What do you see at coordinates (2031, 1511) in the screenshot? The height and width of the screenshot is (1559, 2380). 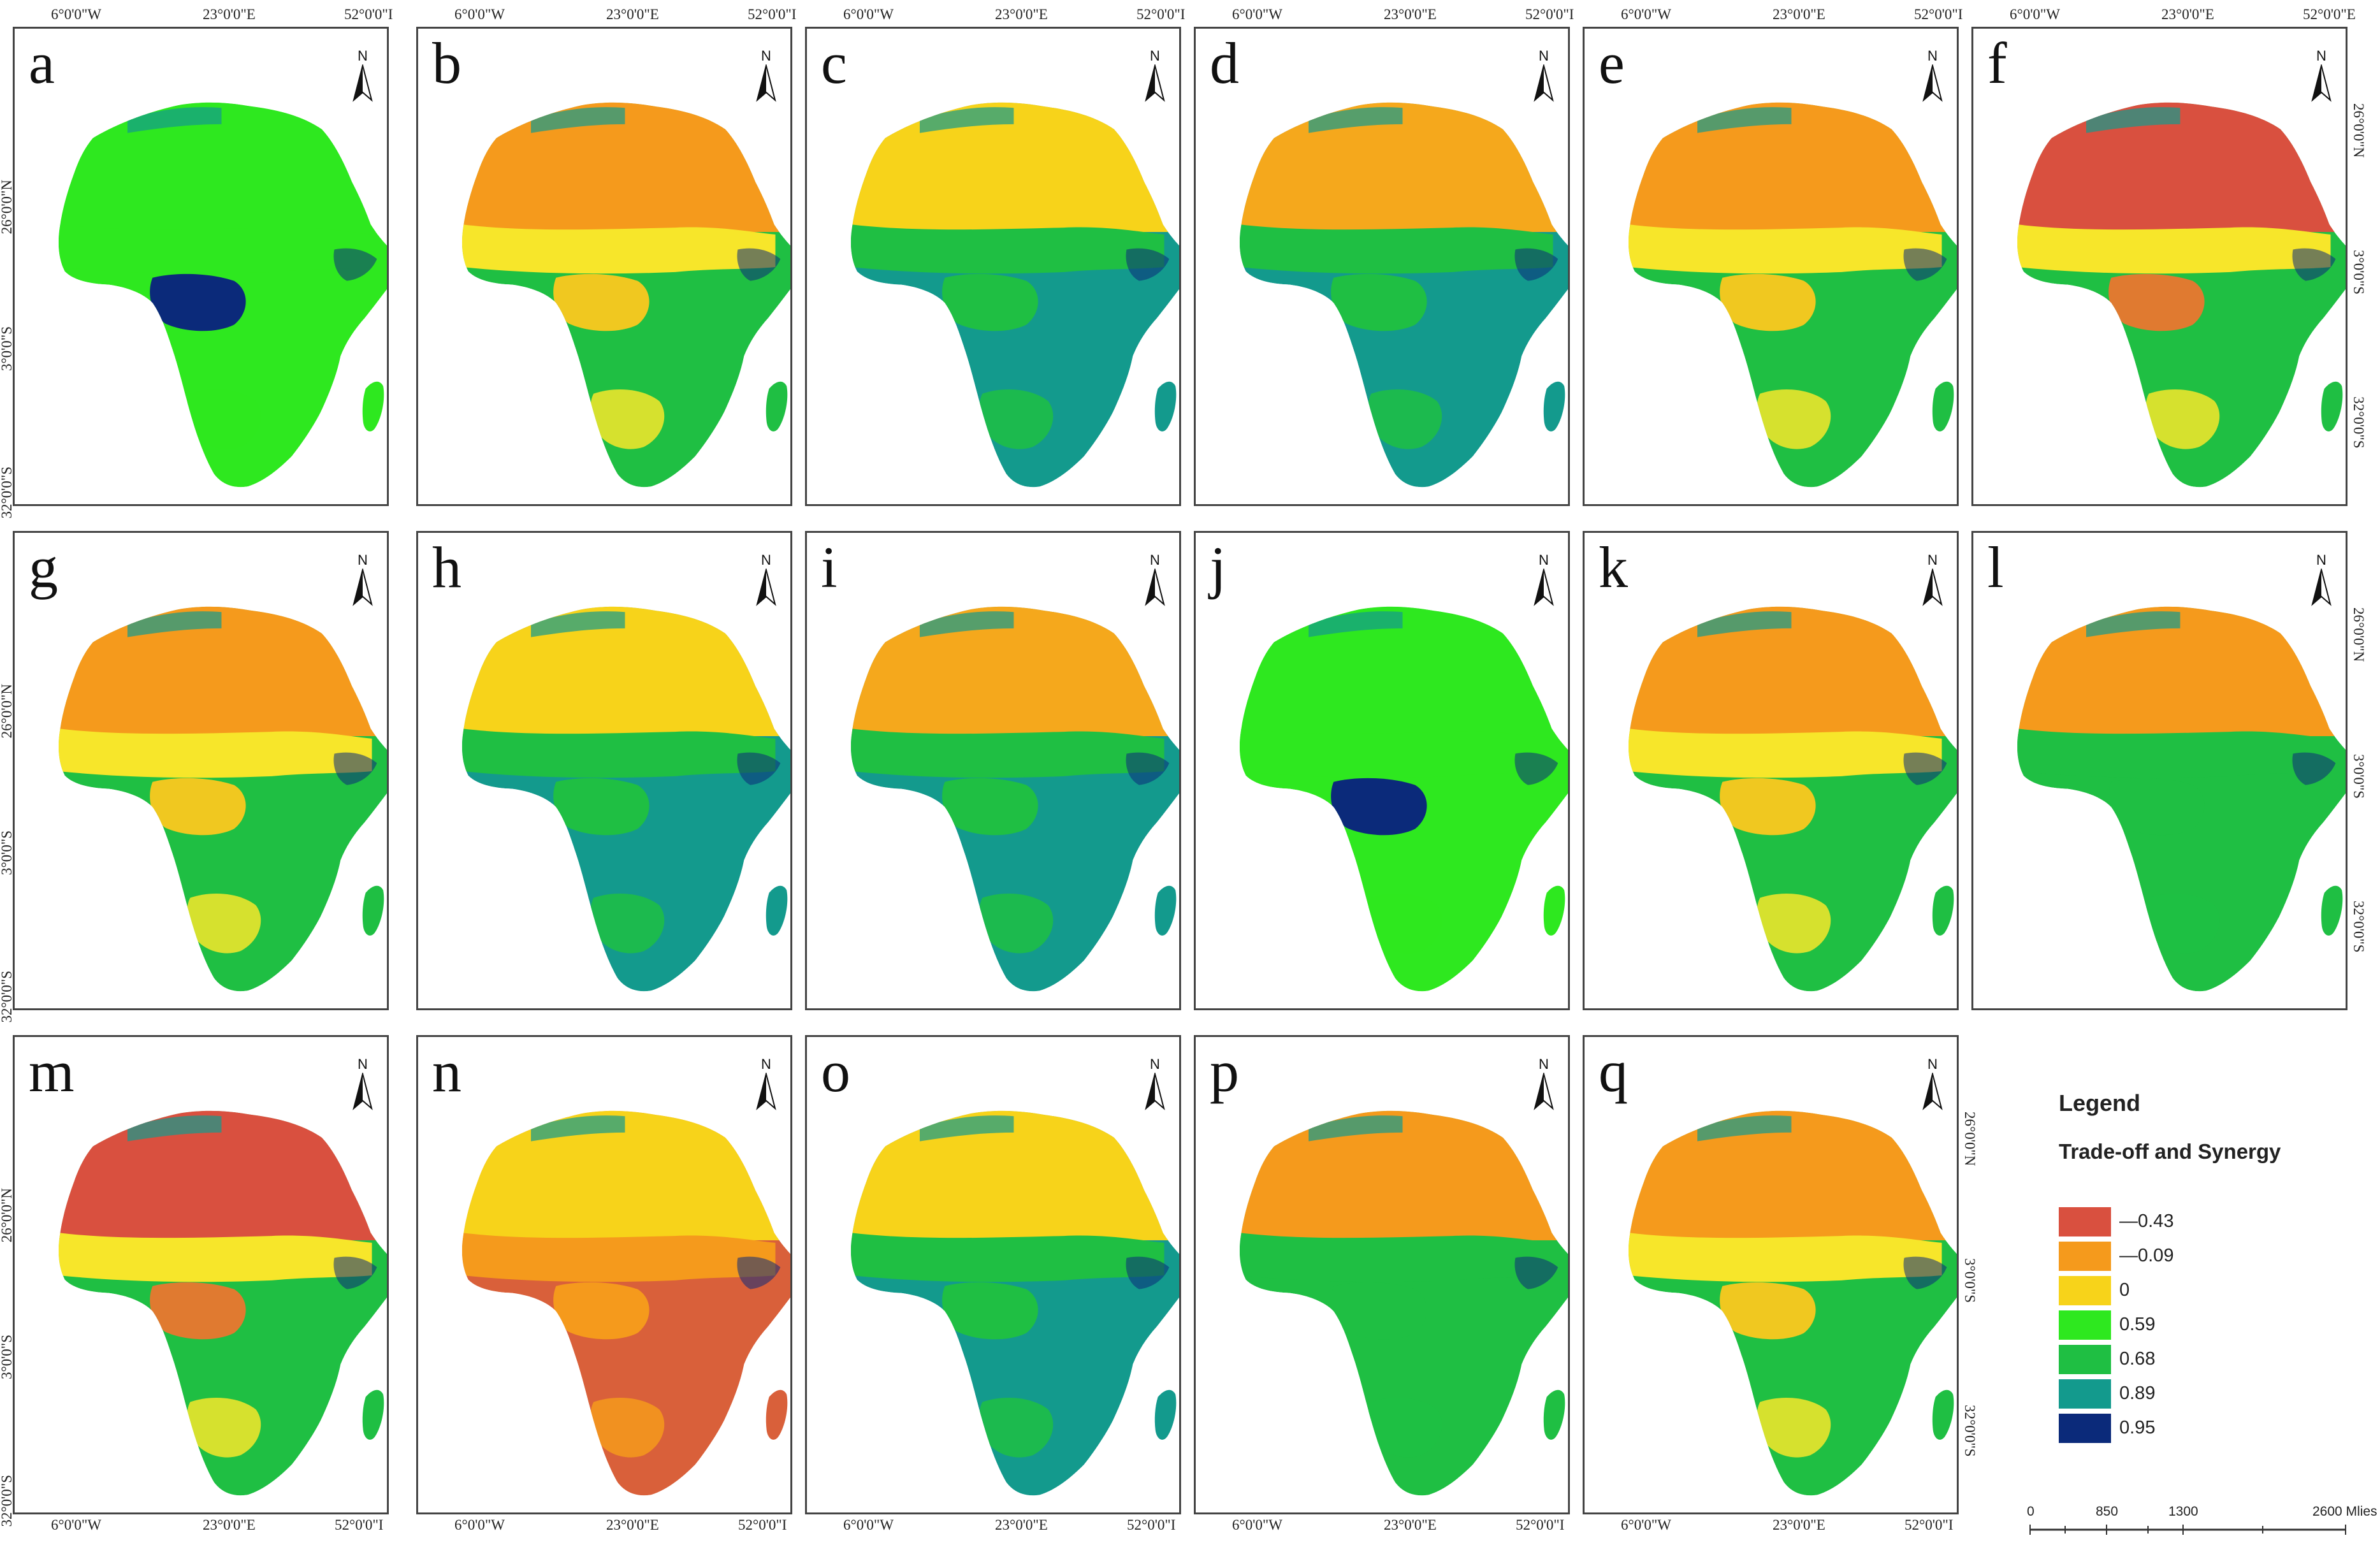 I see `scale-label-0: 0` at bounding box center [2031, 1511].